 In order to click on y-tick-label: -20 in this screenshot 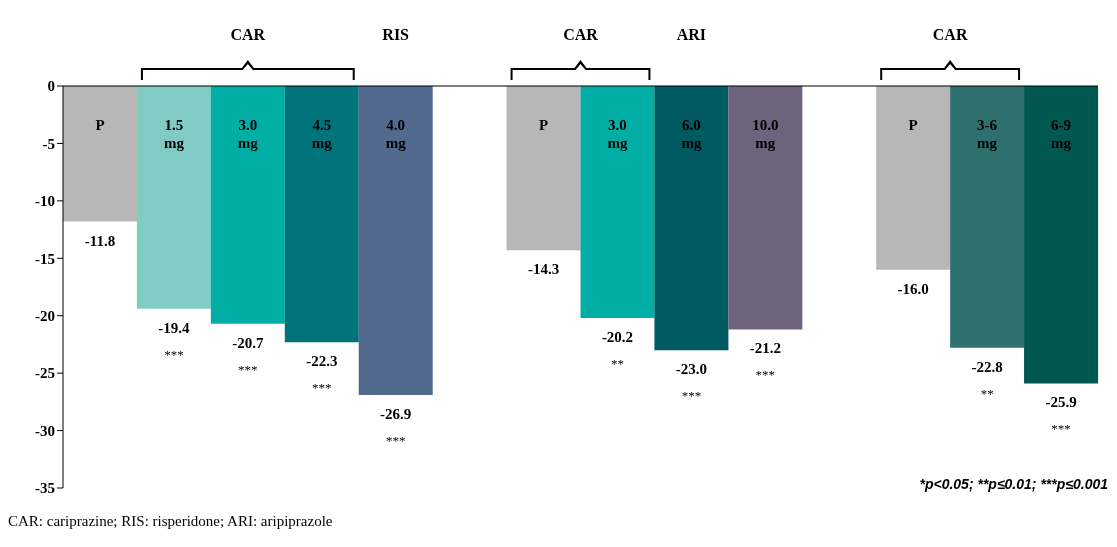, I will do `click(45, 316)`.